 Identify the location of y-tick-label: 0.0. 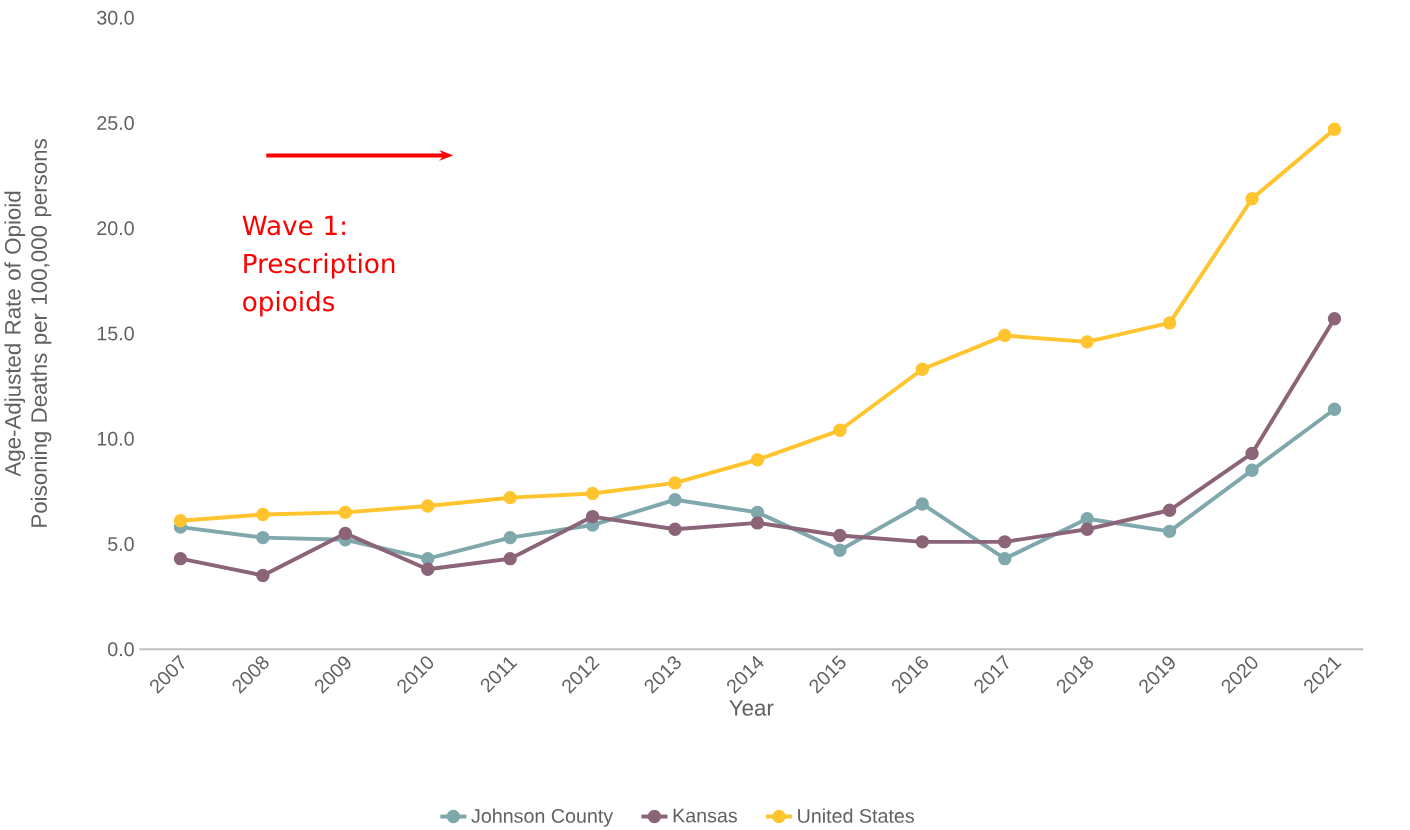
(121, 649).